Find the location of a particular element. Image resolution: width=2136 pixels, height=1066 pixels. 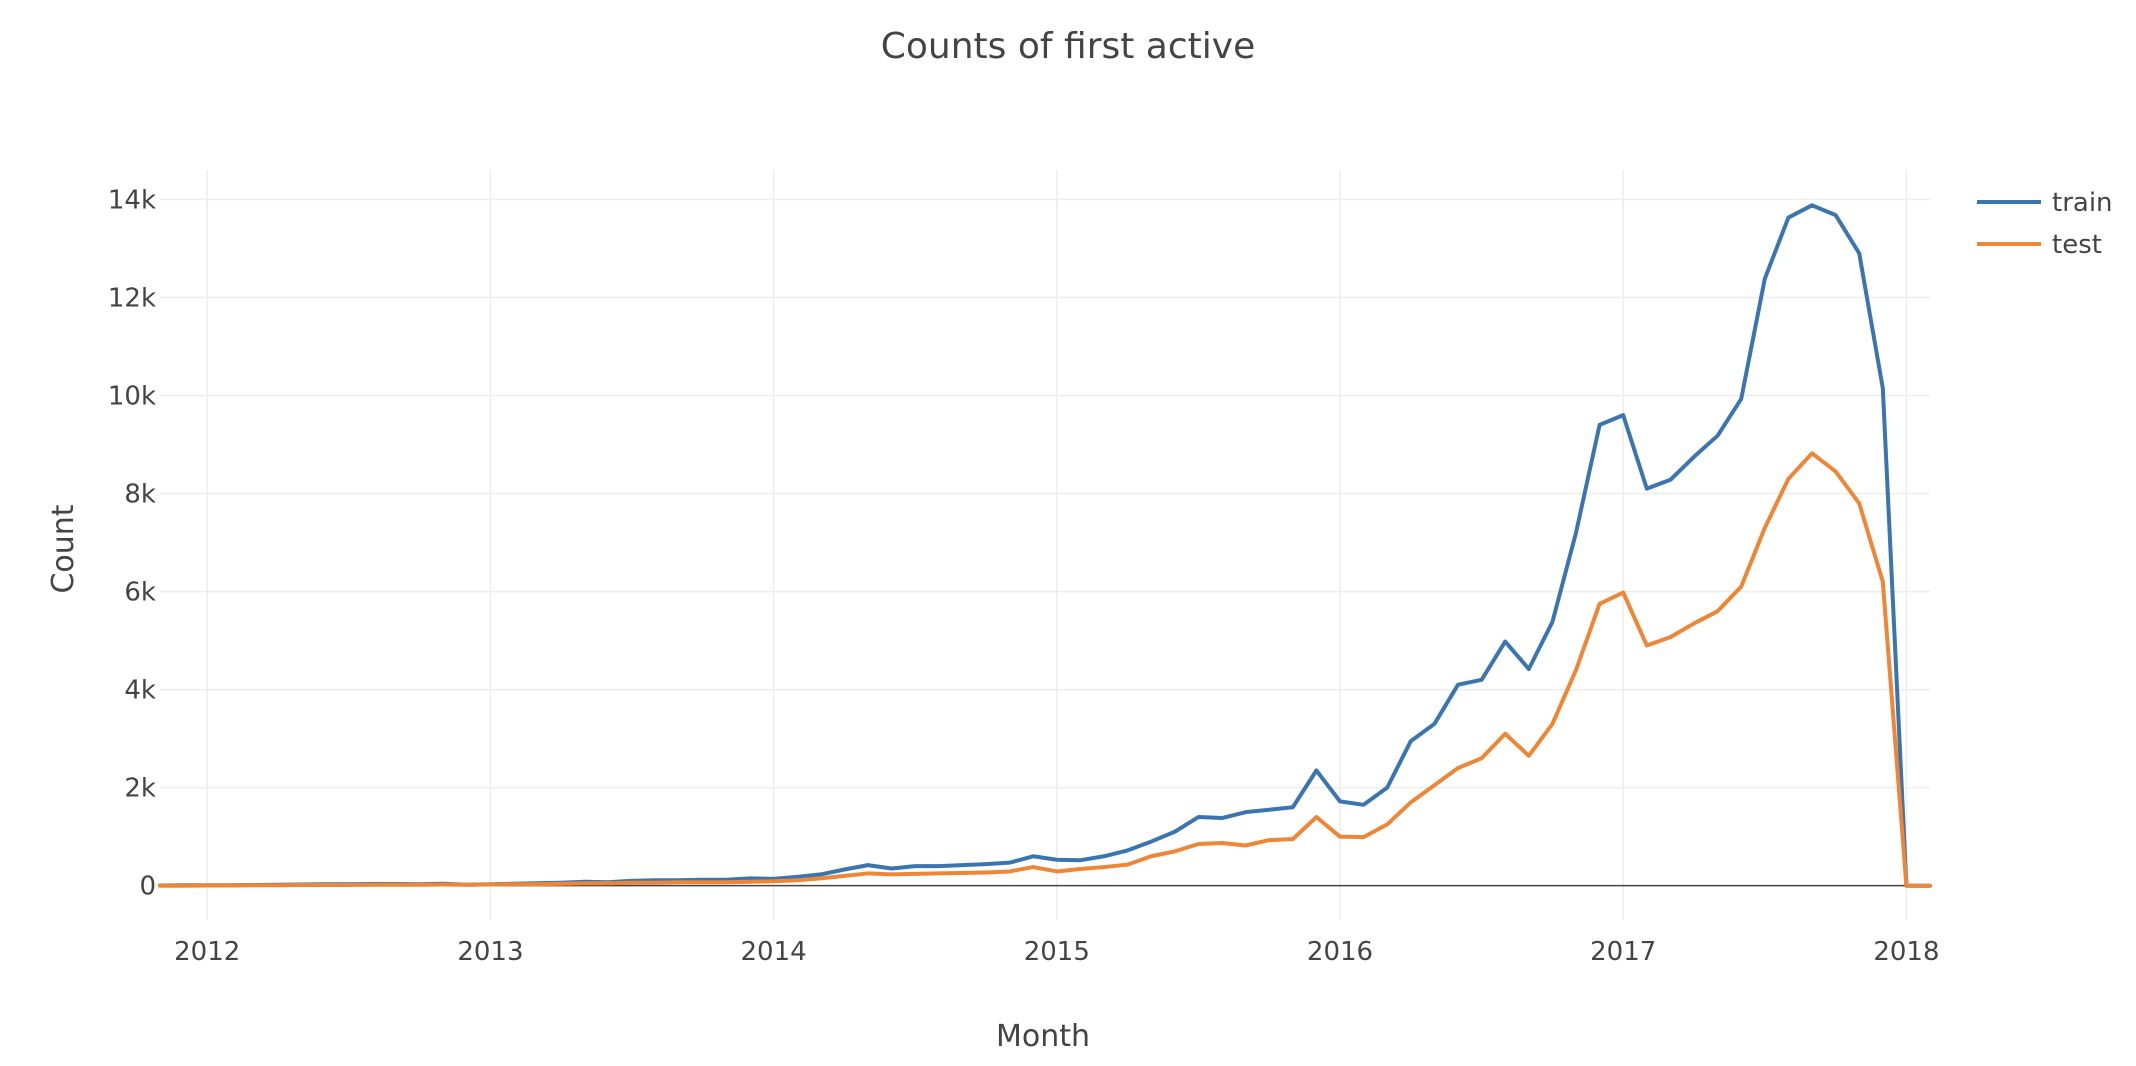

x-tick-label: 2014 is located at coordinates (774, 952).